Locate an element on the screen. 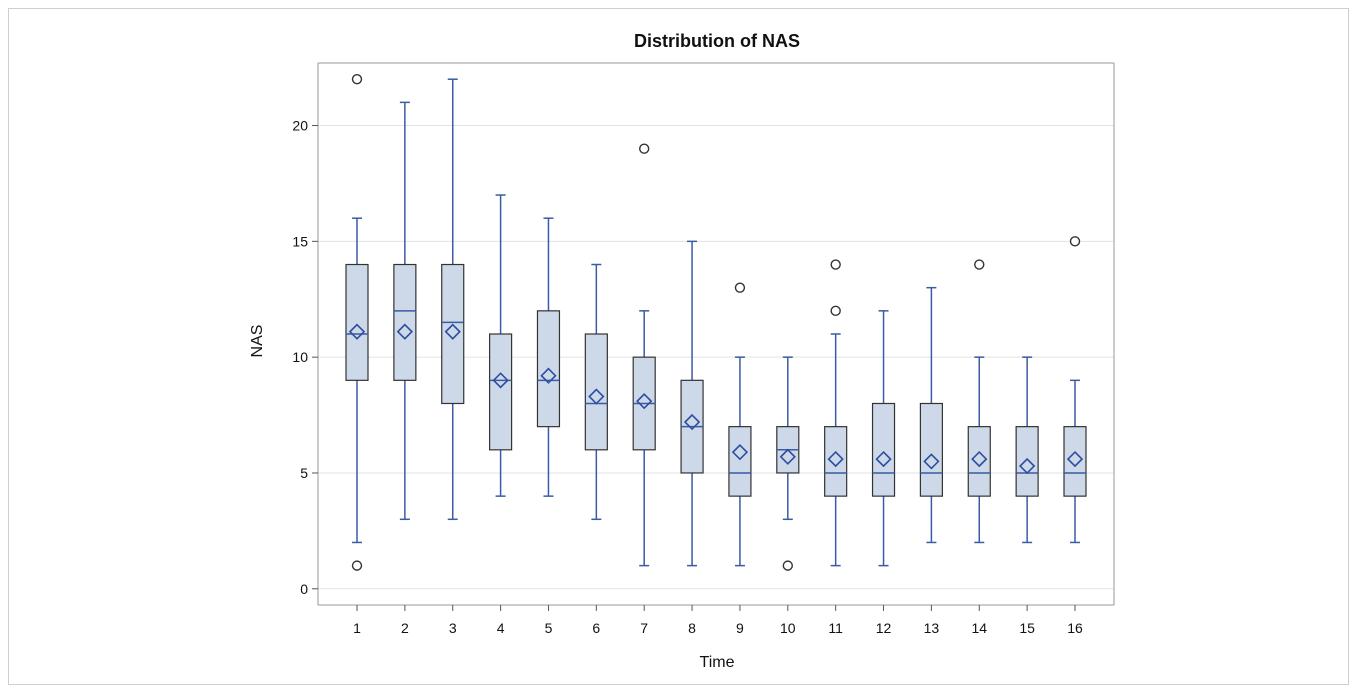 The image size is (1359, 693). x-tick-label: 16 is located at coordinates (1075, 628).